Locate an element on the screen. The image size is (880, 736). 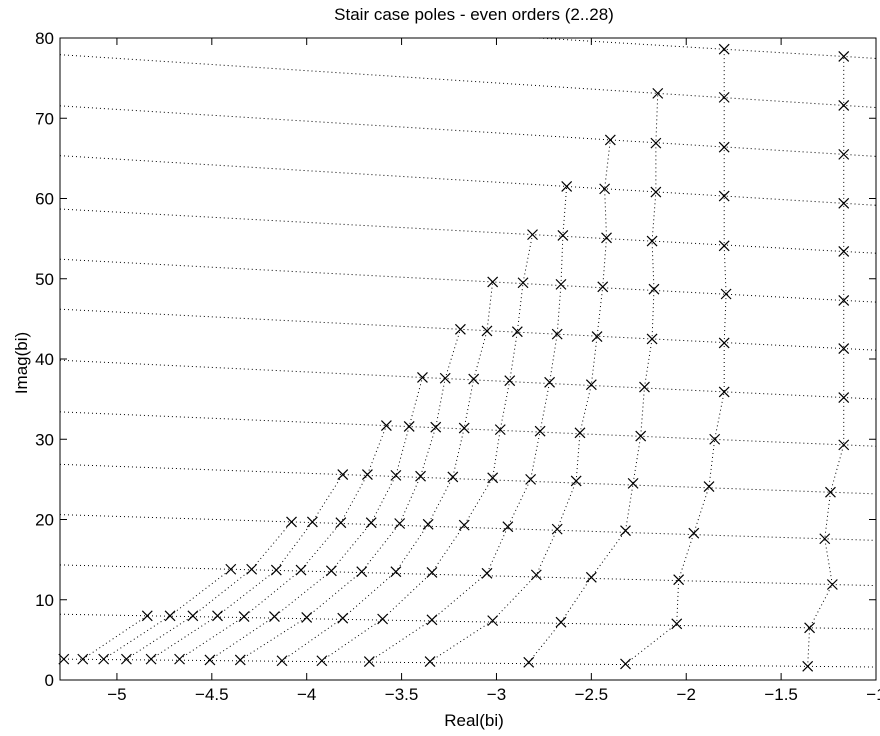
y-axis-label: Imag(bi) is located at coordinates (21, 363).